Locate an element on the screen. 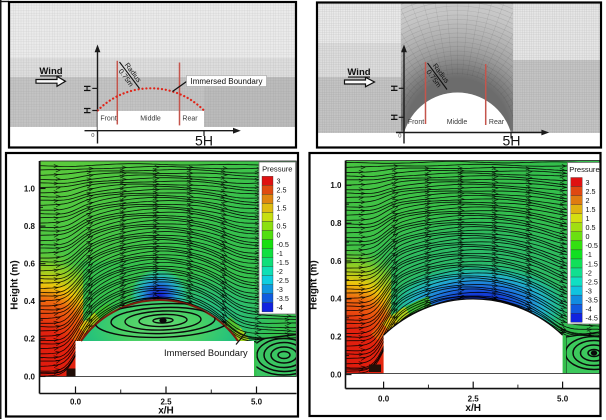 The height and width of the screenshot is (420, 606). svg-text: -4.5 is located at coordinates (592, 318).